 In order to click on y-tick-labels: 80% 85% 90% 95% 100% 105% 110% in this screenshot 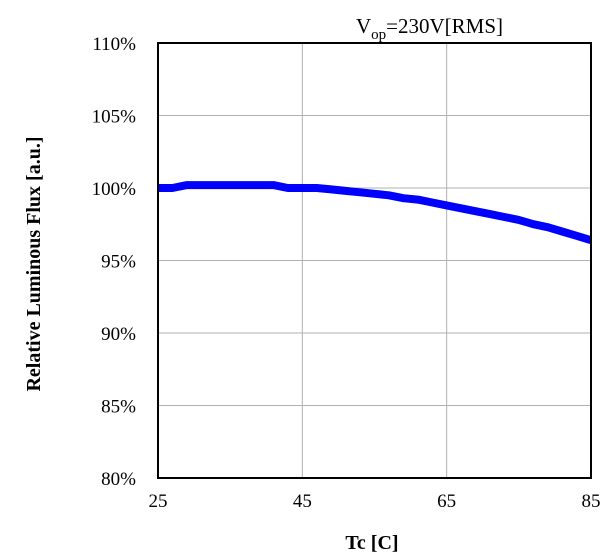, I will do `click(114, 262)`.